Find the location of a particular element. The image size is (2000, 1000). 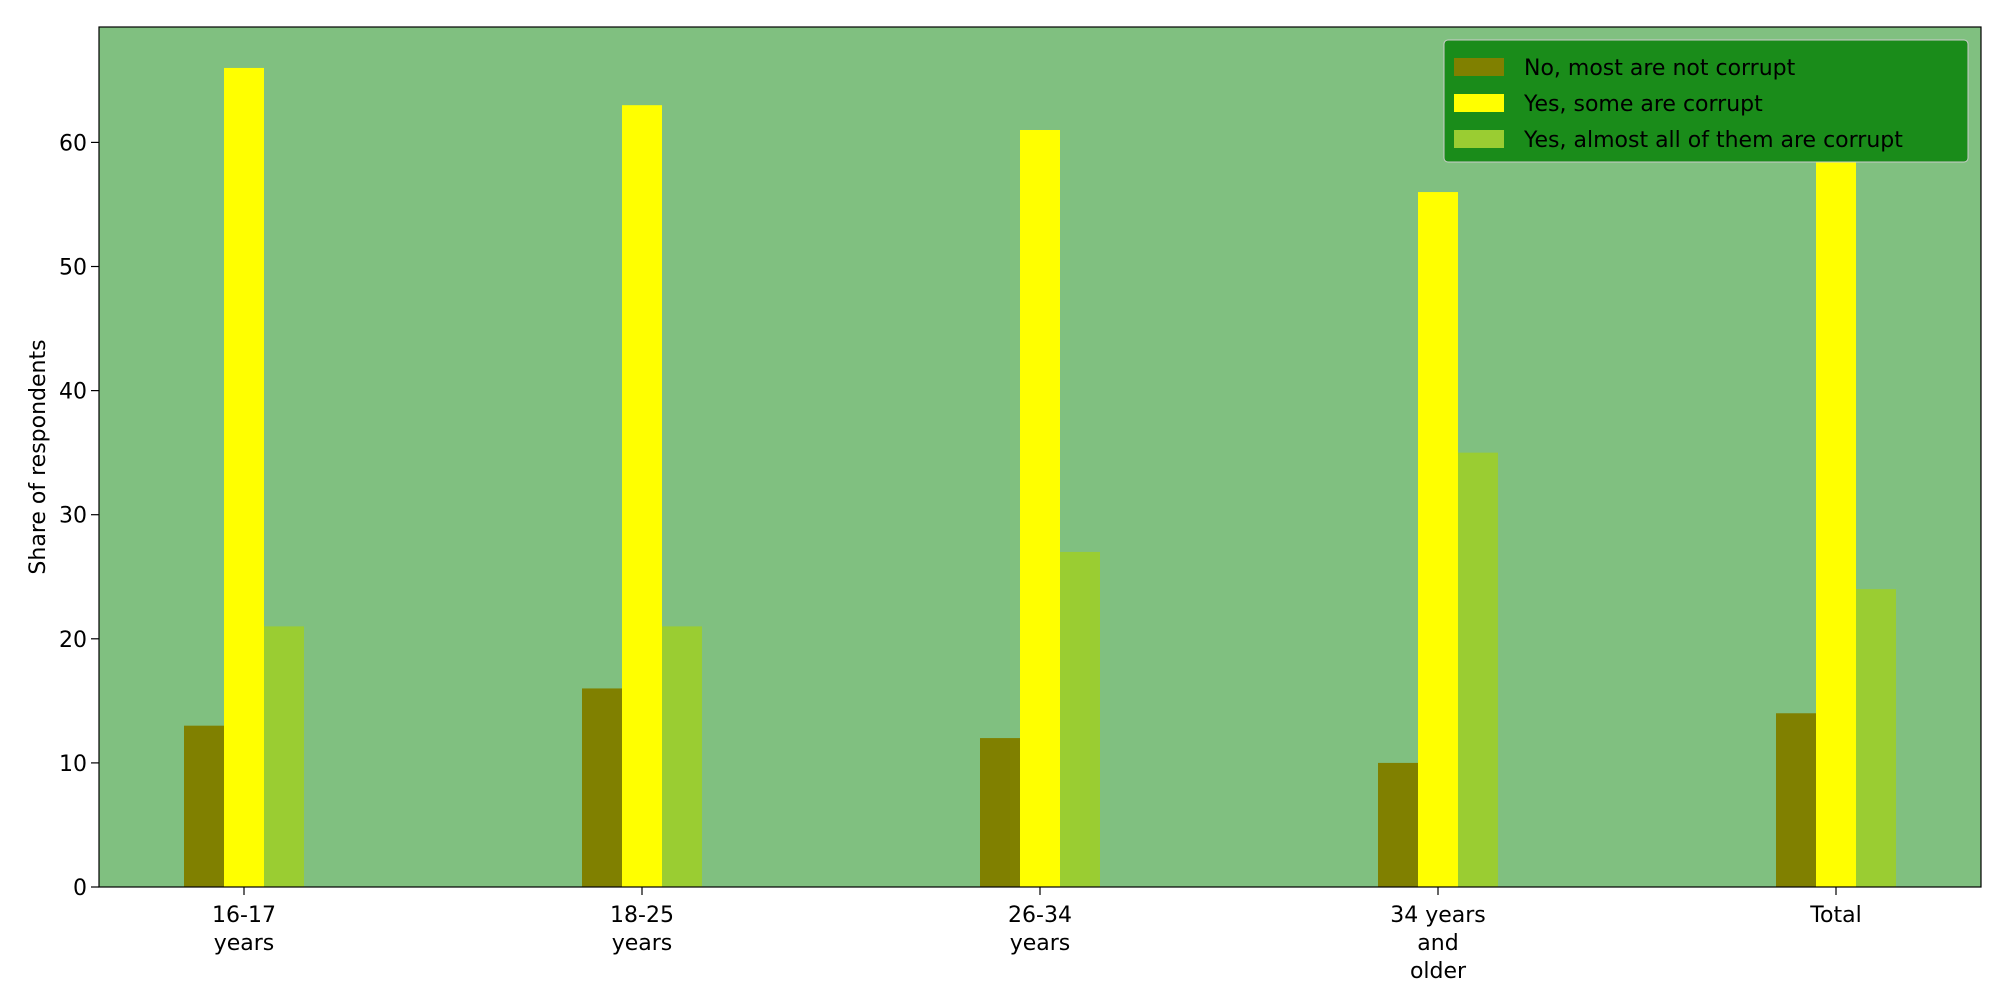

x-tick-label: Total is located at coordinates (1835, 915).